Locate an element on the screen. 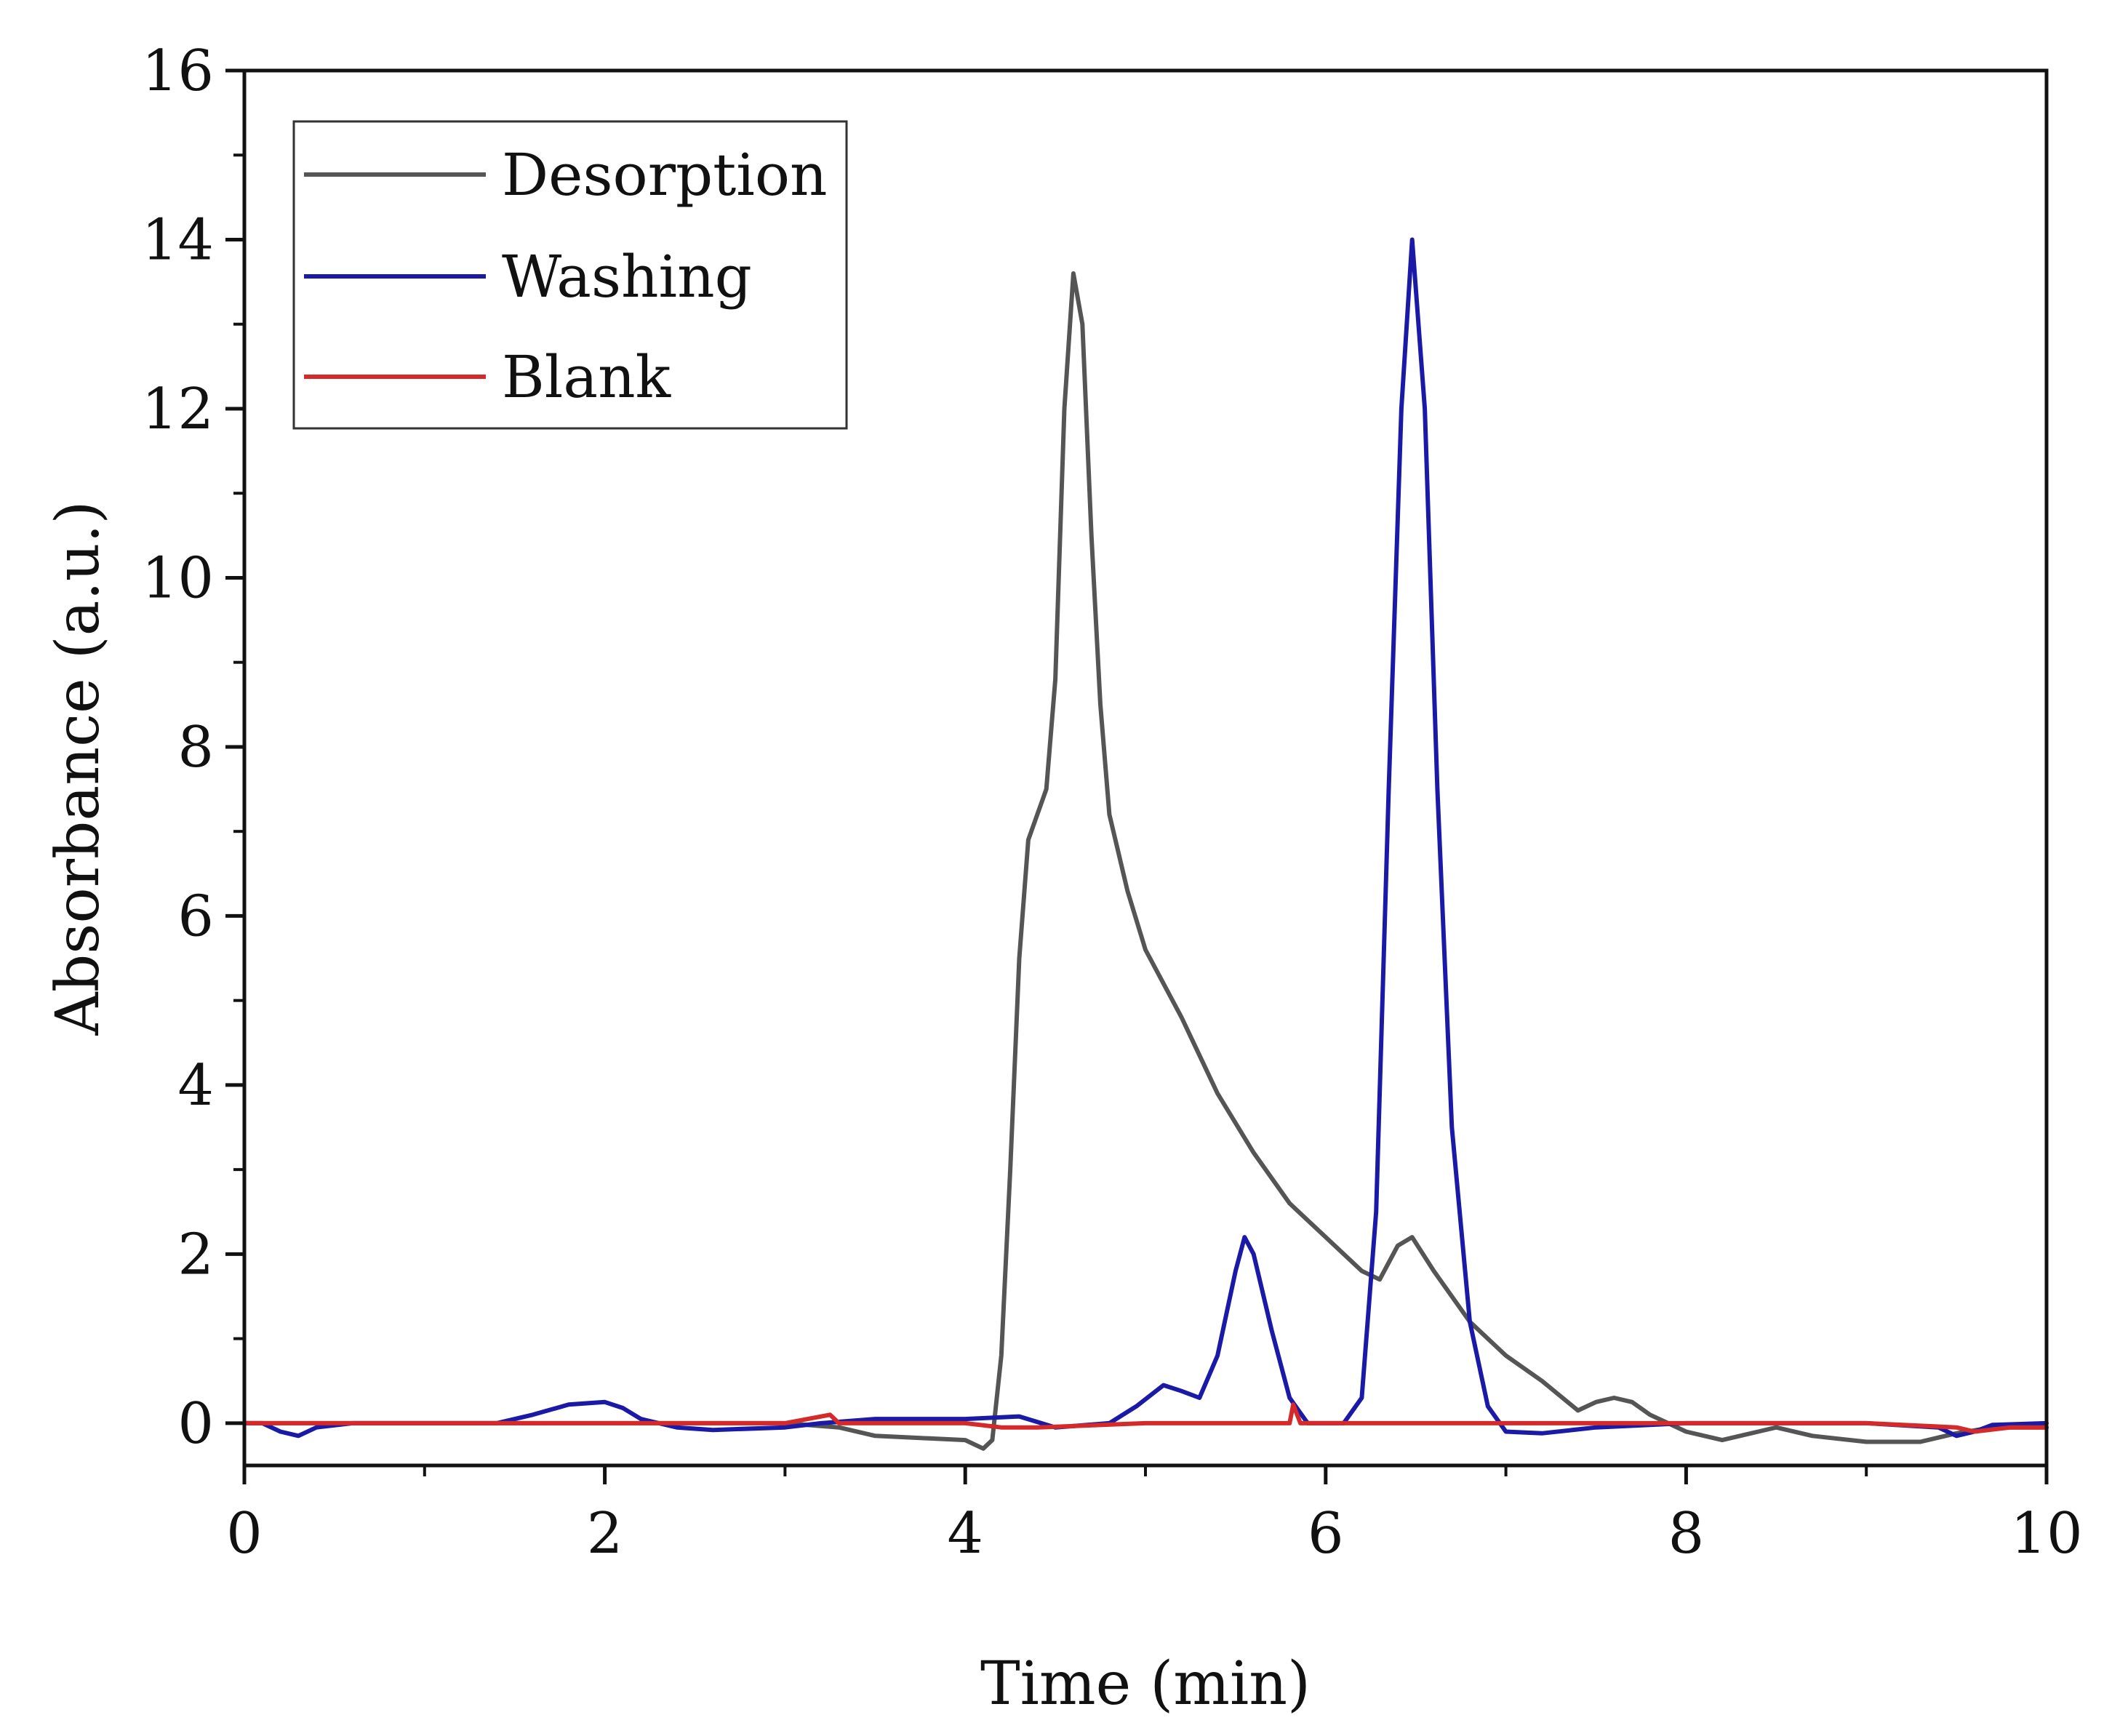 This screenshot has height=1736, width=2104. legend-label-blank: Blank is located at coordinates (587, 377).